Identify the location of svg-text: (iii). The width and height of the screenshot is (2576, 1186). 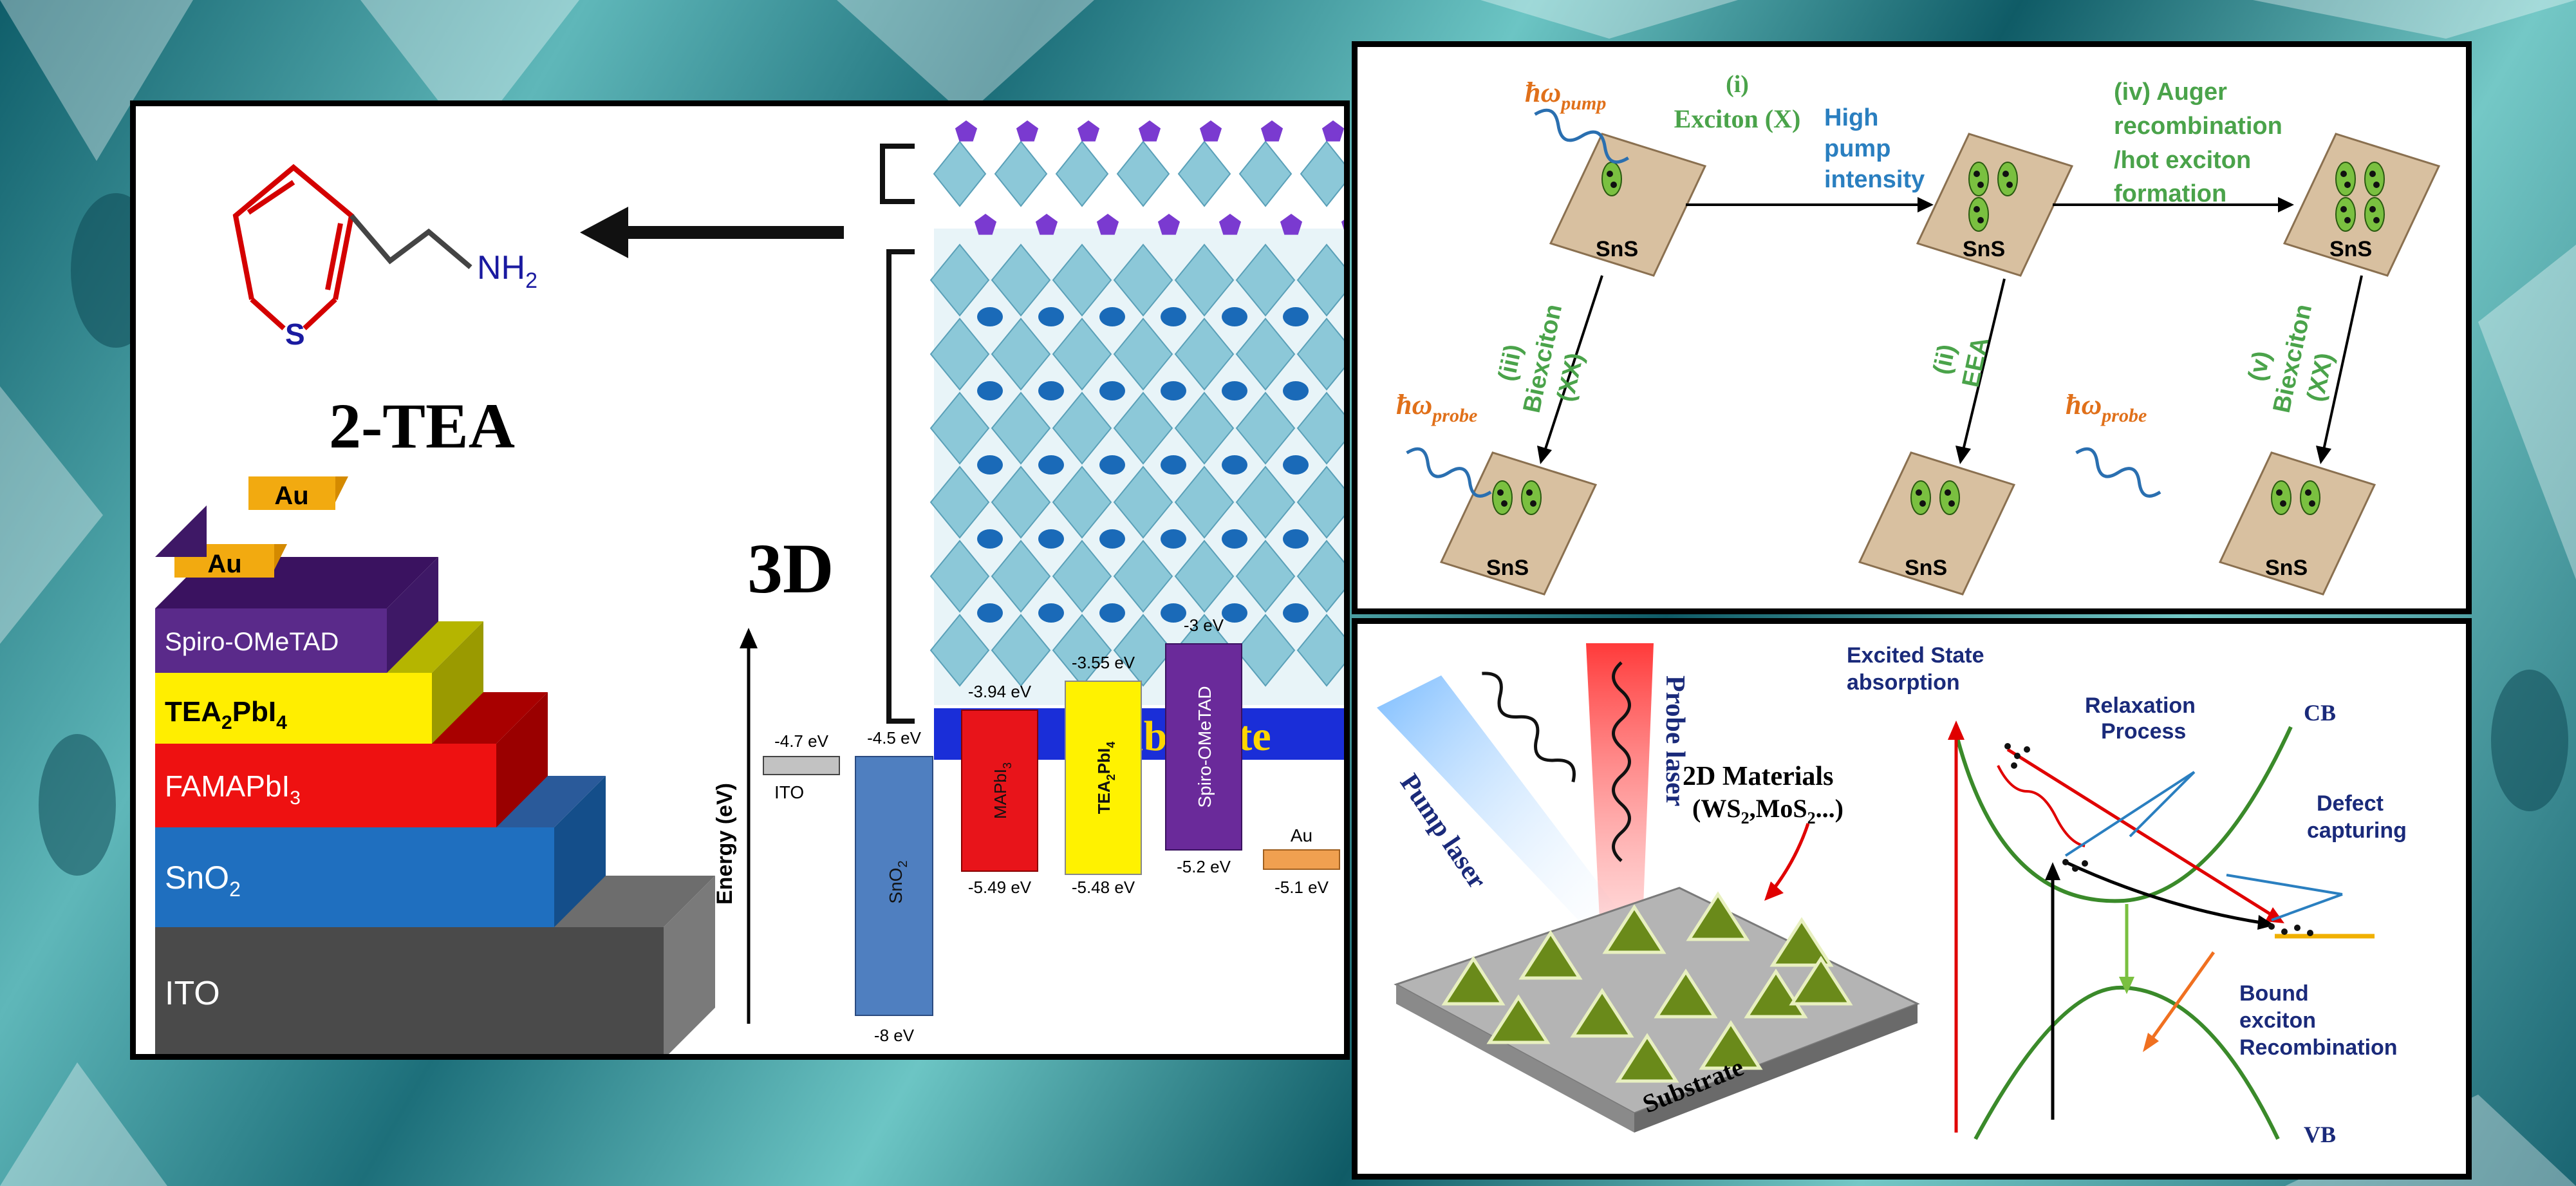
(1510, 362).